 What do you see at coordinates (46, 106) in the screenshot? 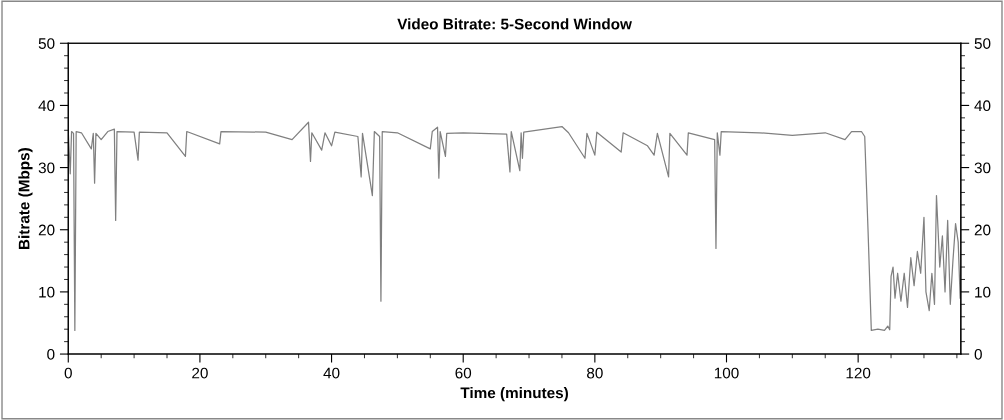
I see `y-tick-label: 40` at bounding box center [46, 106].